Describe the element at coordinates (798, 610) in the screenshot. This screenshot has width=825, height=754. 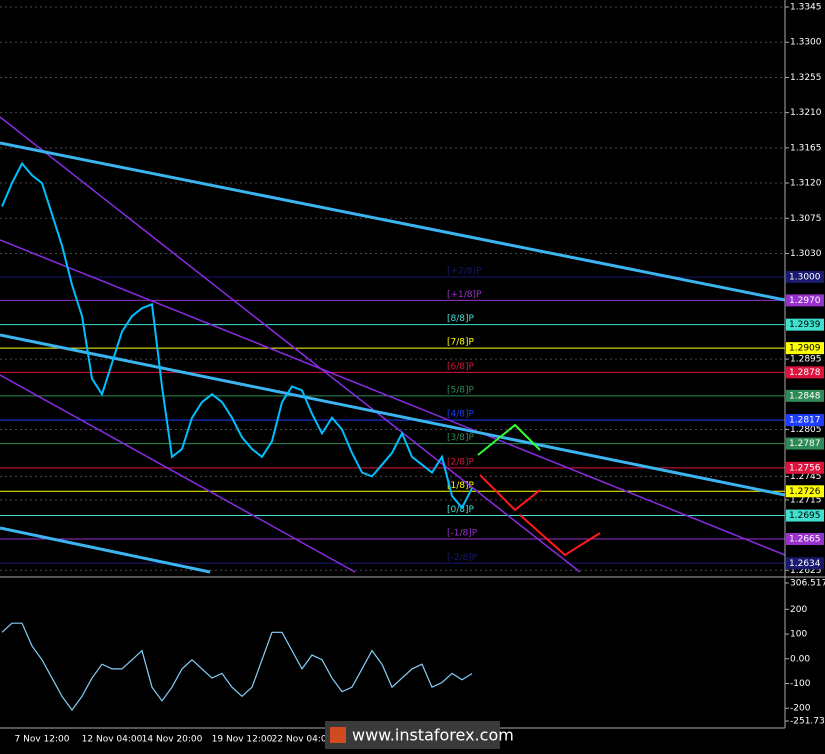
I see `y-tick-label: 200` at that location.